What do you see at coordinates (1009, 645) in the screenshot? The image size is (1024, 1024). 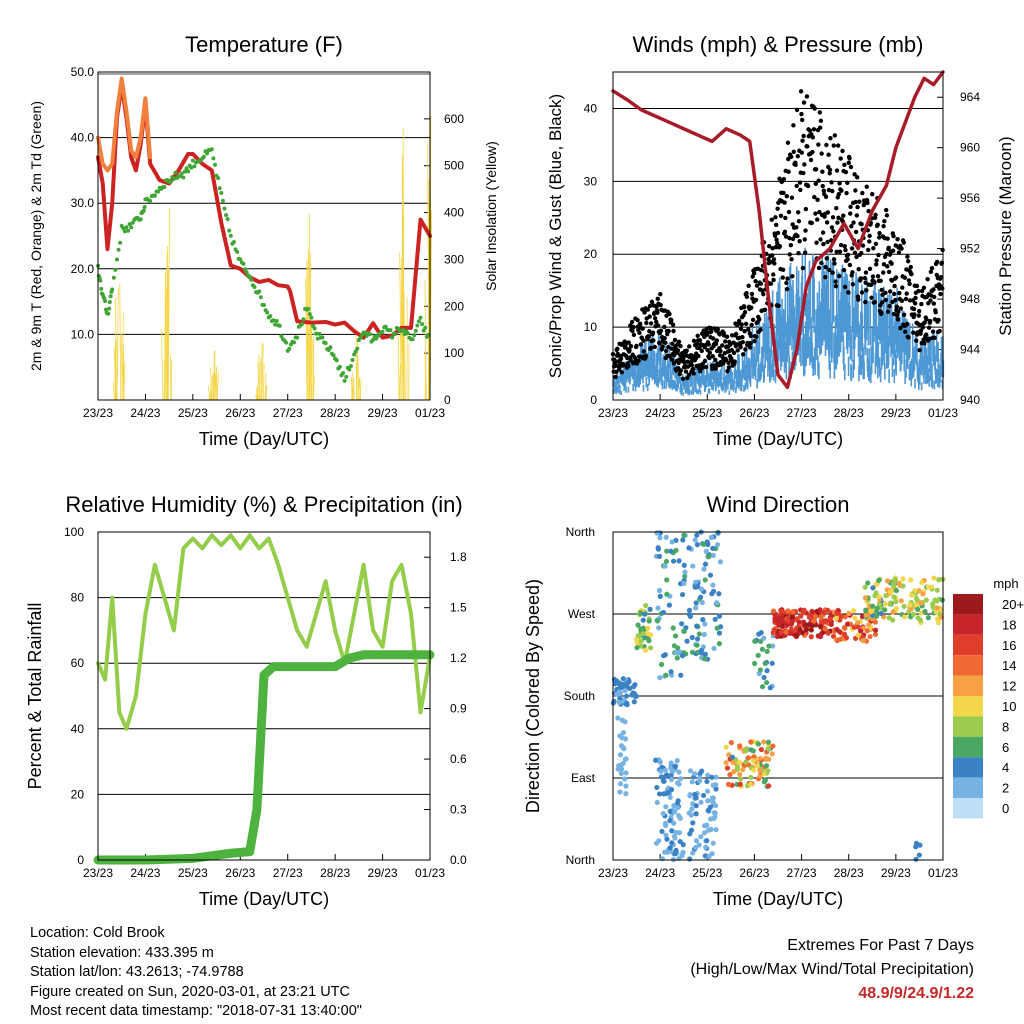 I see `legend-label: 16` at bounding box center [1009, 645].